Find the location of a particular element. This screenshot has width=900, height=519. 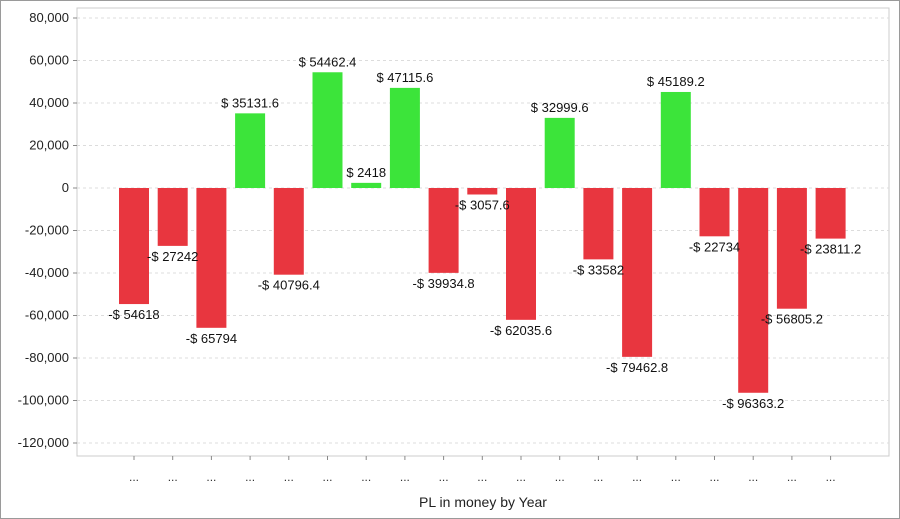

data-label: $ 35131.6 is located at coordinates (250, 102).